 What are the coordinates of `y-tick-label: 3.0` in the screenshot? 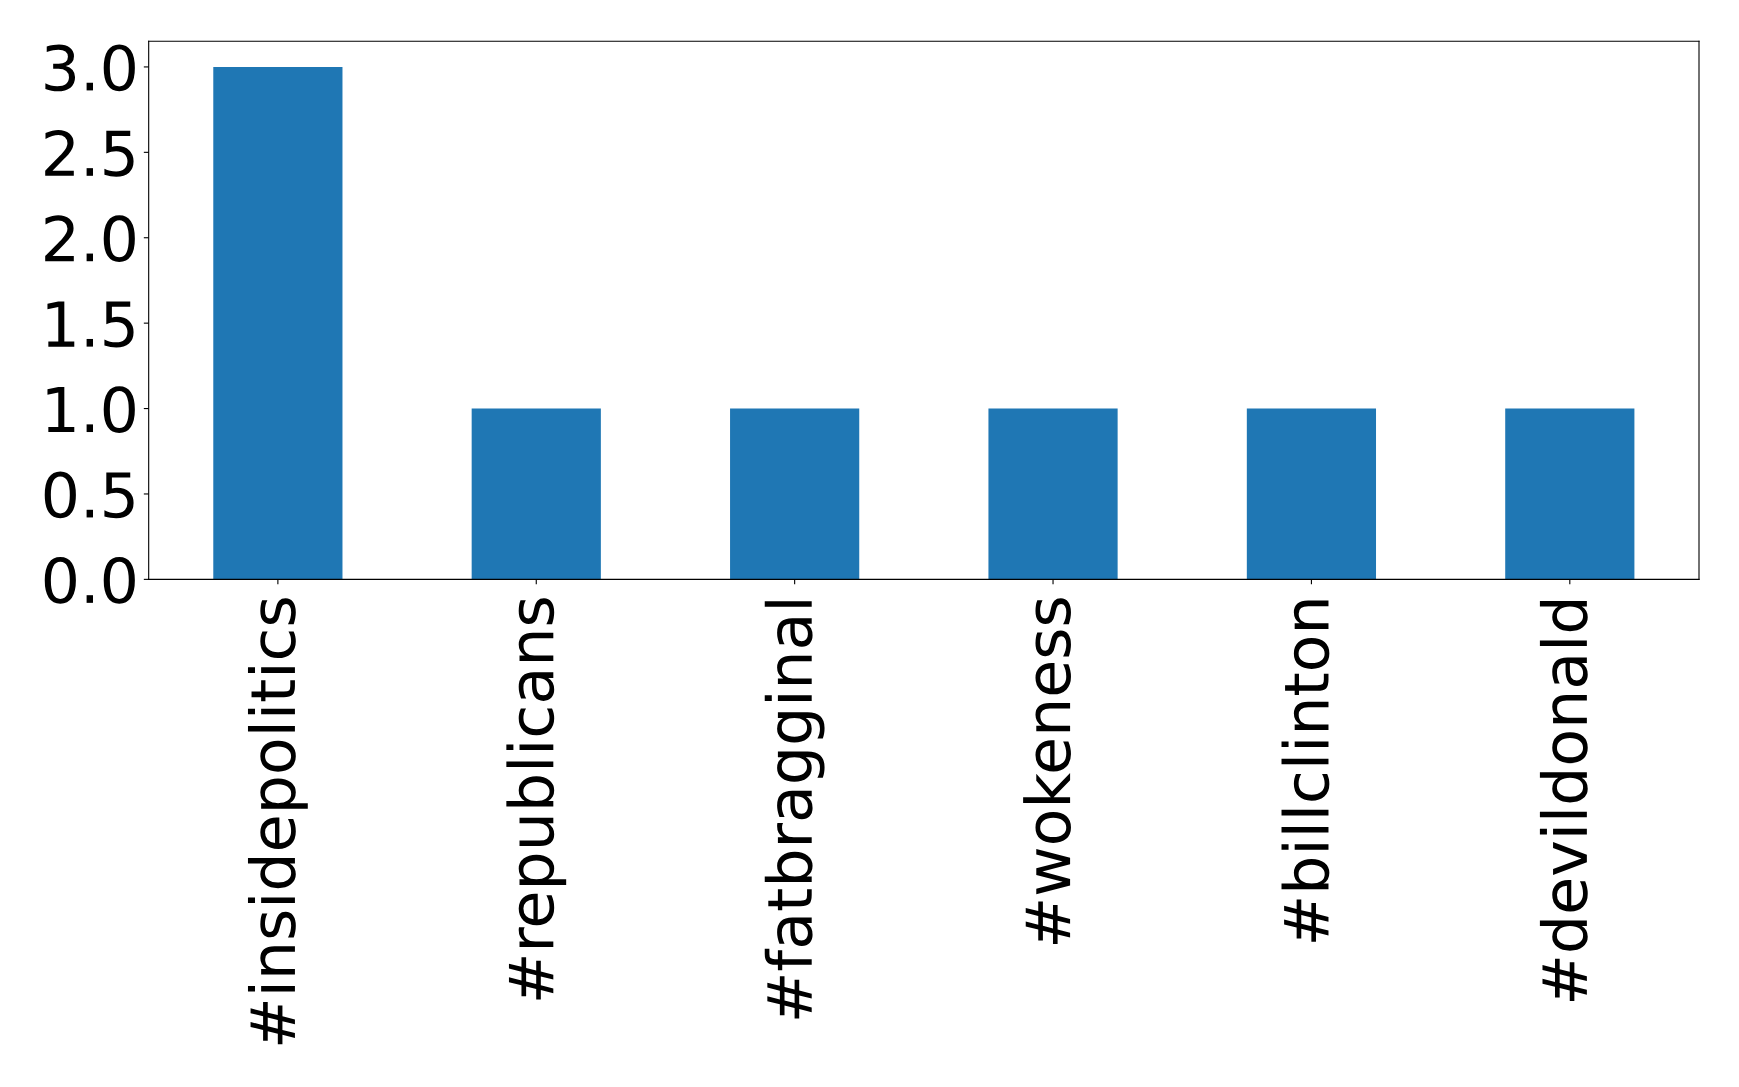 It's located at (90, 68).